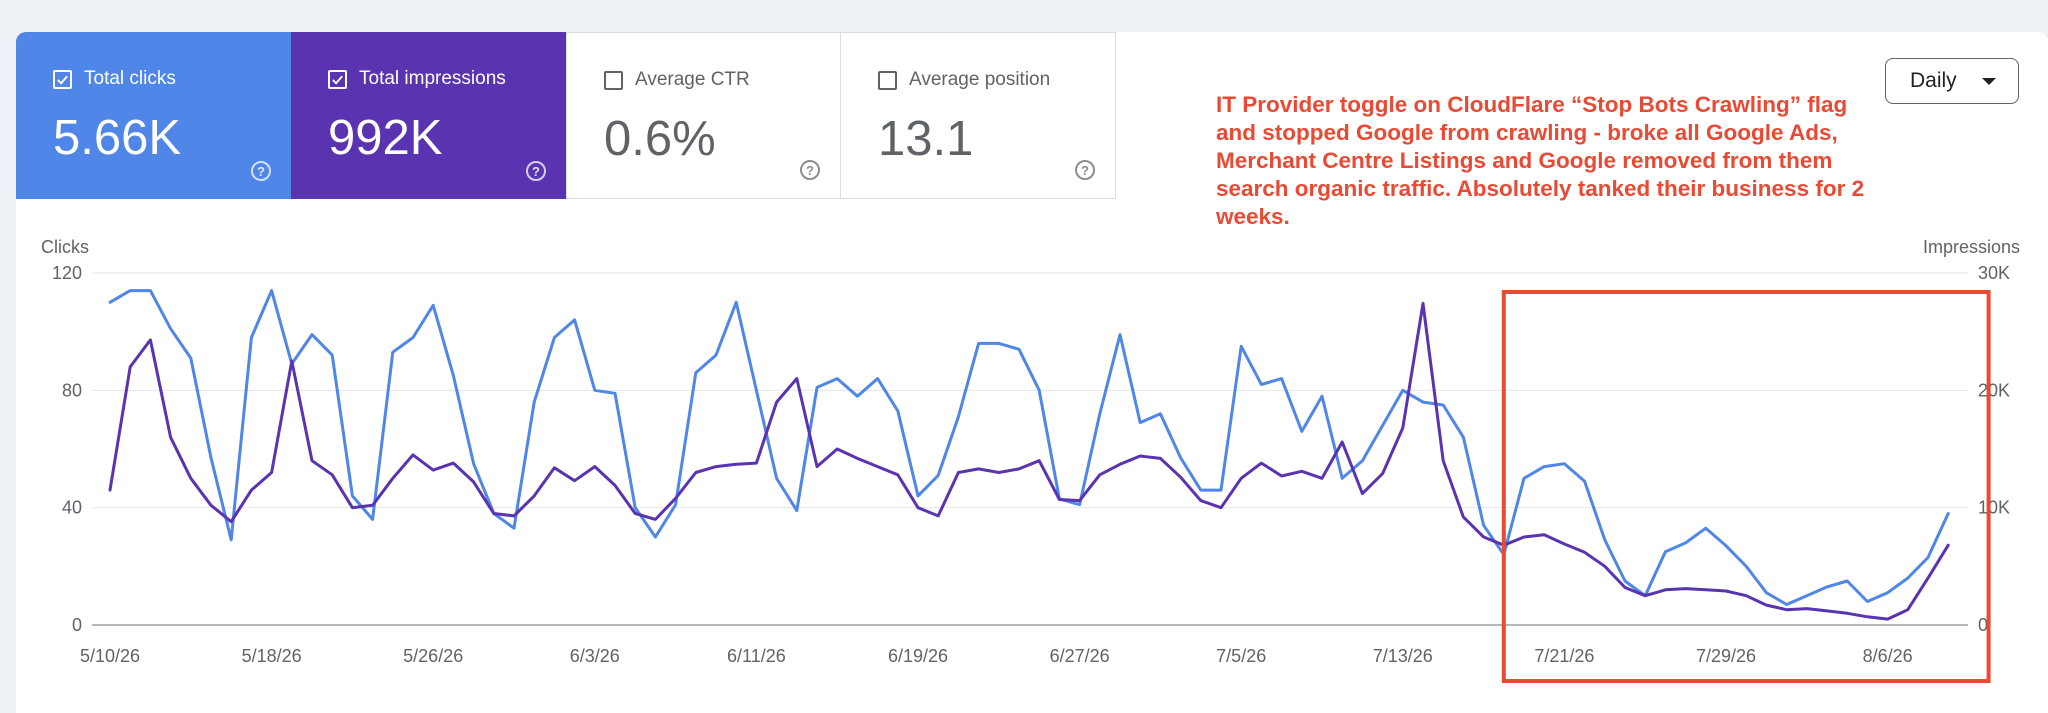 The width and height of the screenshot is (2048, 713). I want to click on x-tick-label: 5/10/26, so click(110, 656).